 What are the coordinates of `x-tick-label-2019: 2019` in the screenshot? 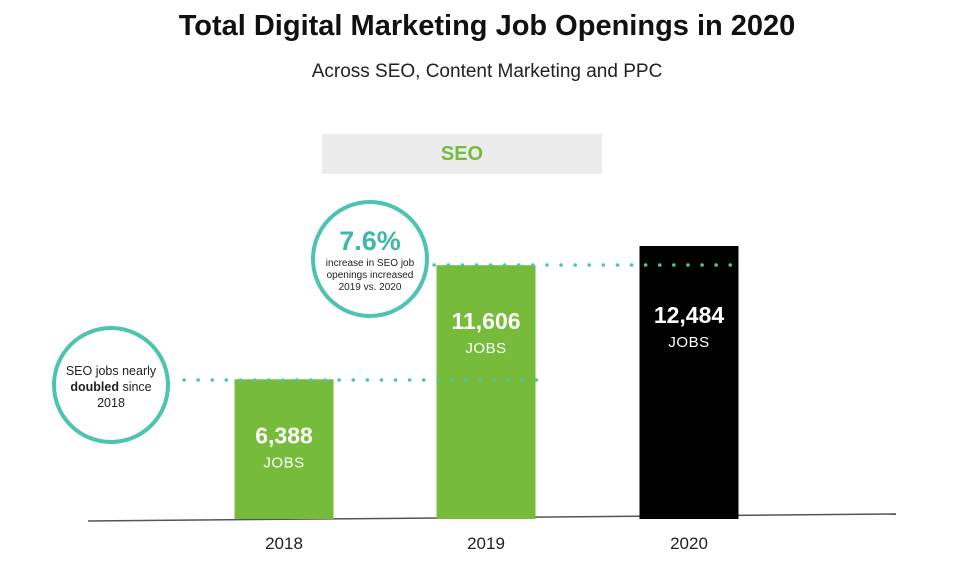 It's located at (486, 543).